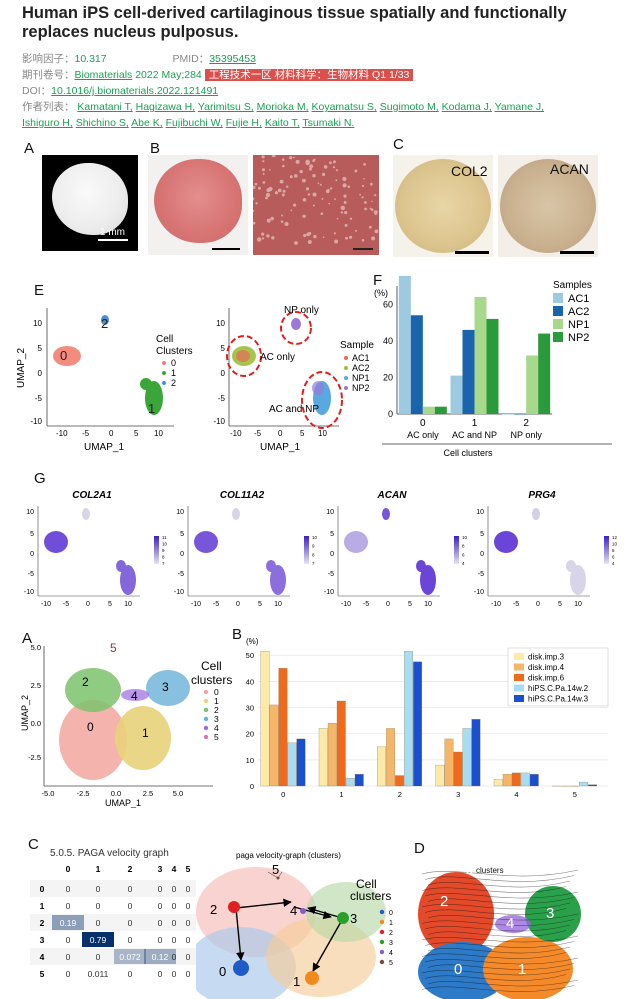 Image resolution: width=626 pixels, height=999 pixels. Describe the element at coordinates (29, 148) in the screenshot. I see `panel-a-letter: A` at that location.